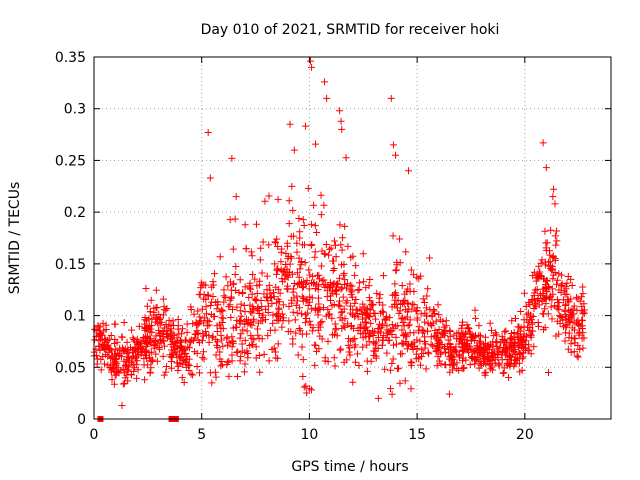  What do you see at coordinates (310, 435) in the screenshot?
I see `x-tick-label: 10` at bounding box center [310, 435].